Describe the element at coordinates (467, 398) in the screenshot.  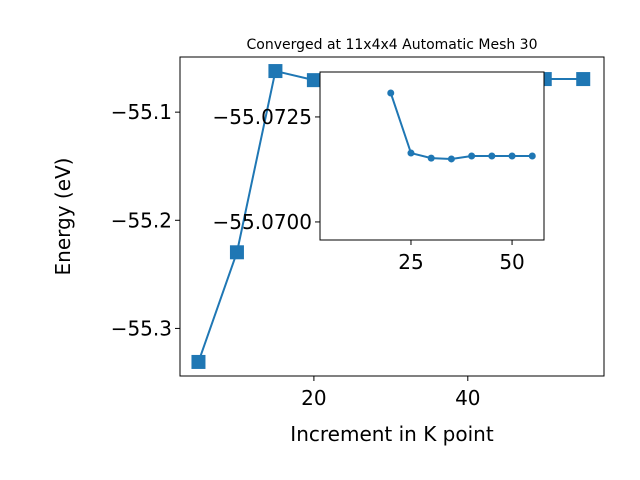
I see `x-tick-label: 40` at that location.